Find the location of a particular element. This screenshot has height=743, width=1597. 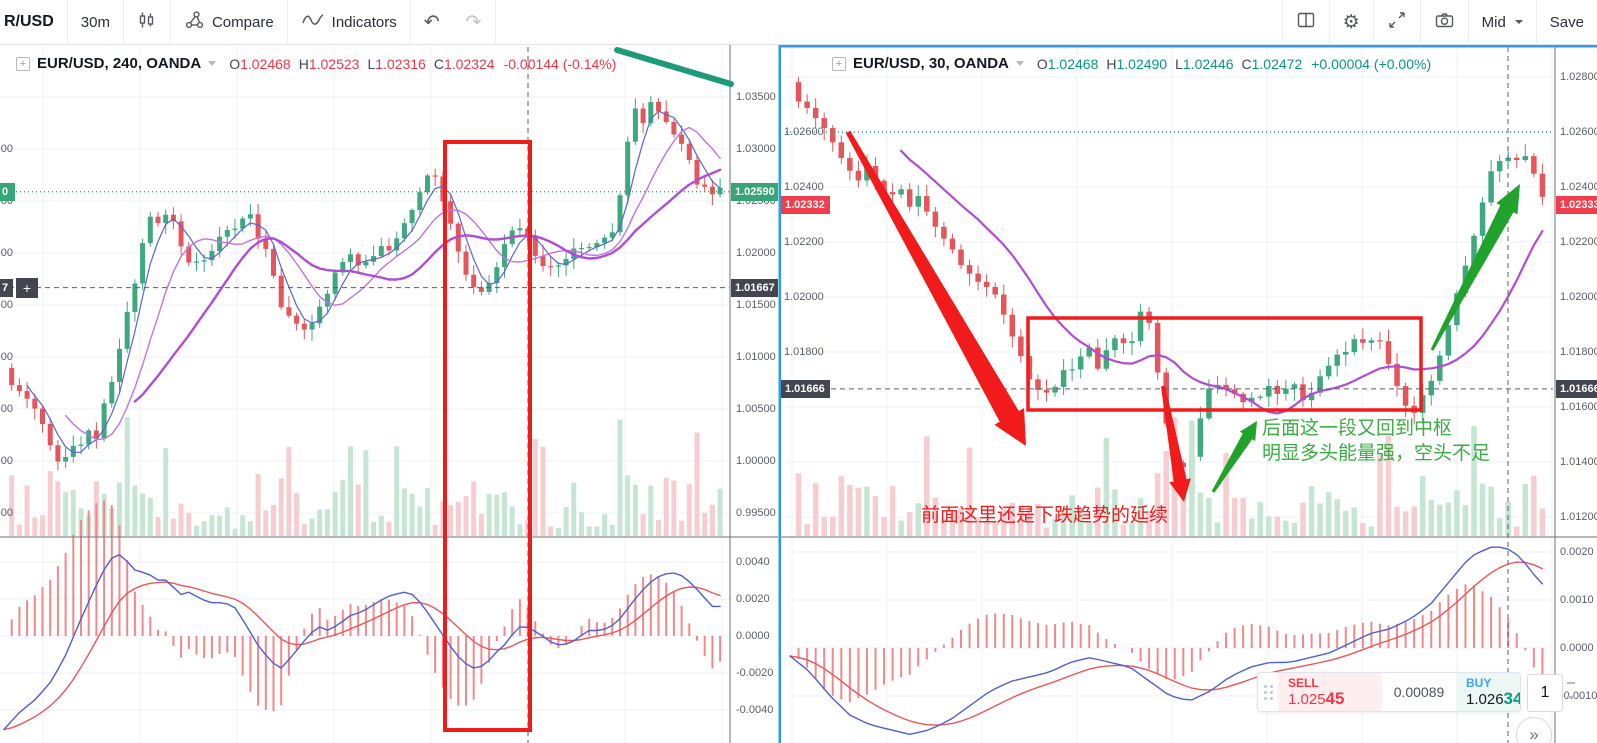

multichart-layout-icon is located at coordinates (1306, 22).